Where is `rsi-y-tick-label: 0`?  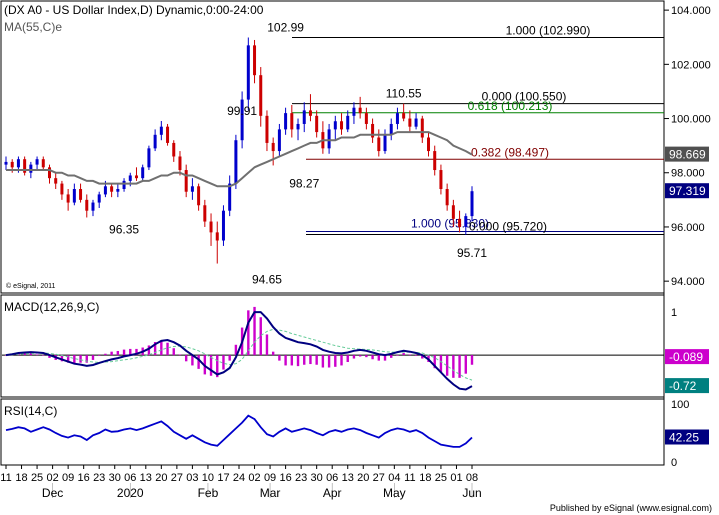 rsi-y-tick-label: 0 is located at coordinates (674, 463).